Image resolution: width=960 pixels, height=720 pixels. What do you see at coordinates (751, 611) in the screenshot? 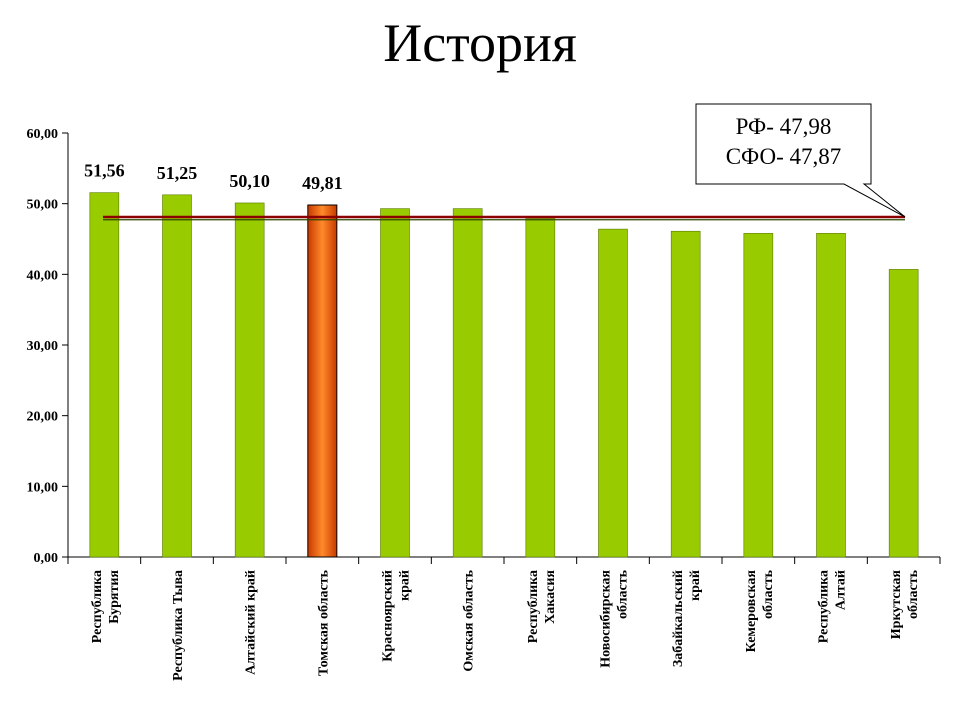
I see `x-category-label-line: Кемеровская` at bounding box center [751, 611].